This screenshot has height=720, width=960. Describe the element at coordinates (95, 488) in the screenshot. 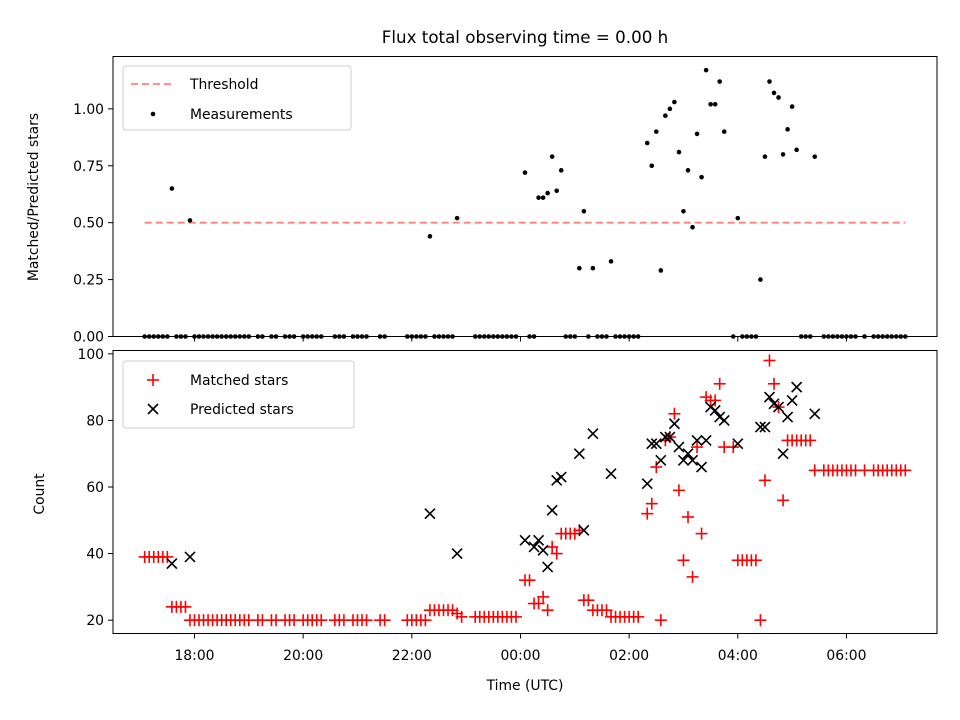

I see `count-y-tick-label: 60` at that location.